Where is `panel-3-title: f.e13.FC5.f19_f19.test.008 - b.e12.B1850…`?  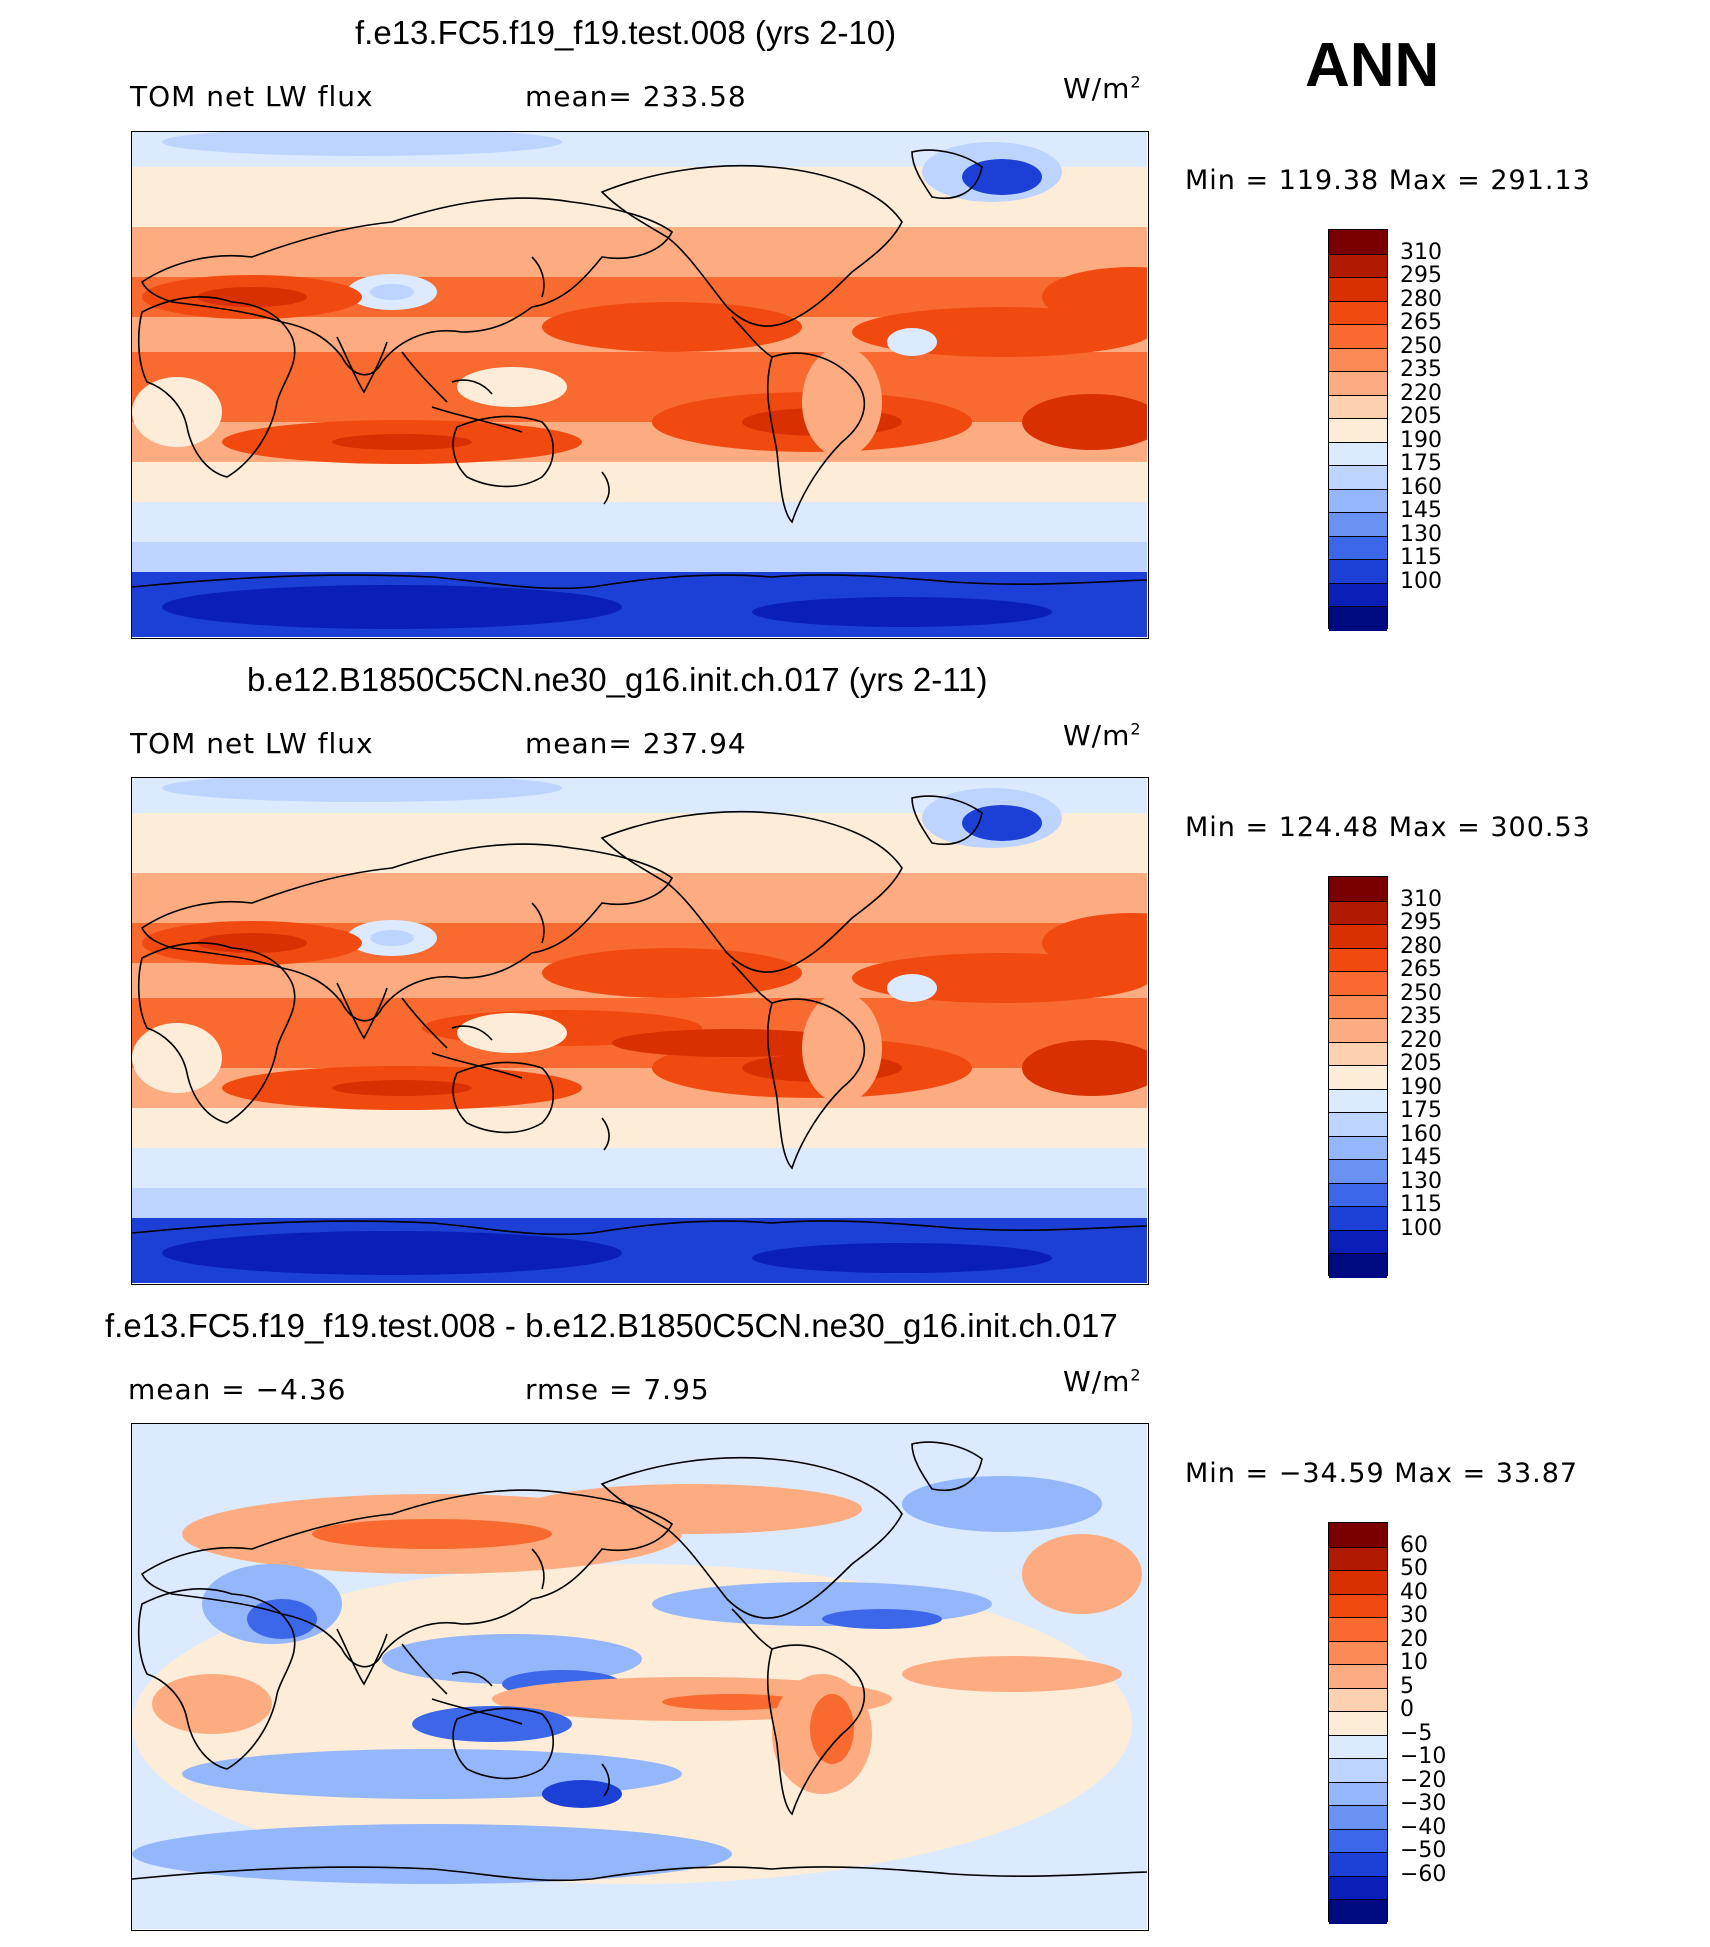 panel-3-title: f.e13.FC5.f19_f19.test.008 - b.e12.B1850… is located at coordinates (611, 1325).